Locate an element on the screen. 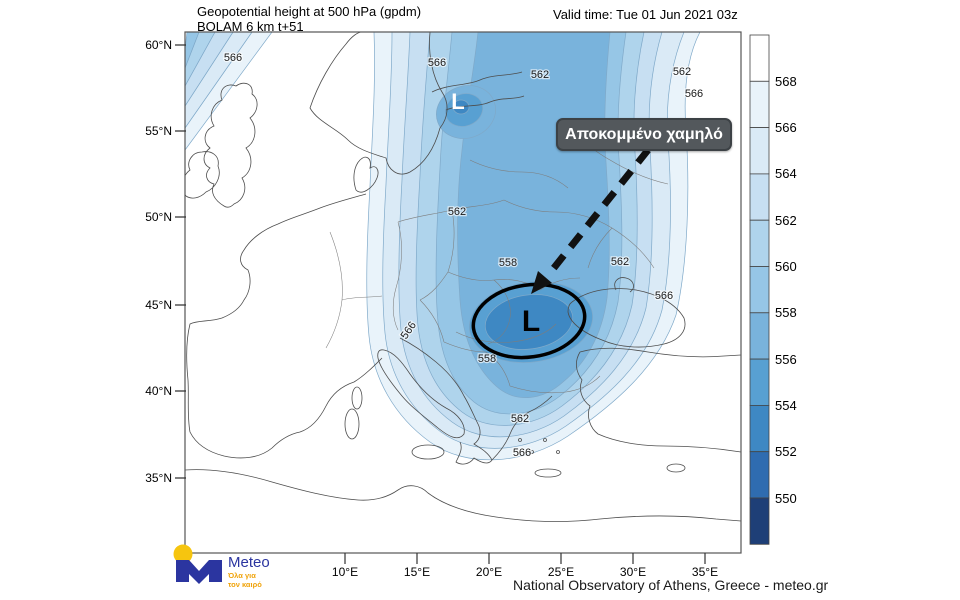 The height and width of the screenshot is (600, 960). colorbar-label: 550 is located at coordinates (786, 498).